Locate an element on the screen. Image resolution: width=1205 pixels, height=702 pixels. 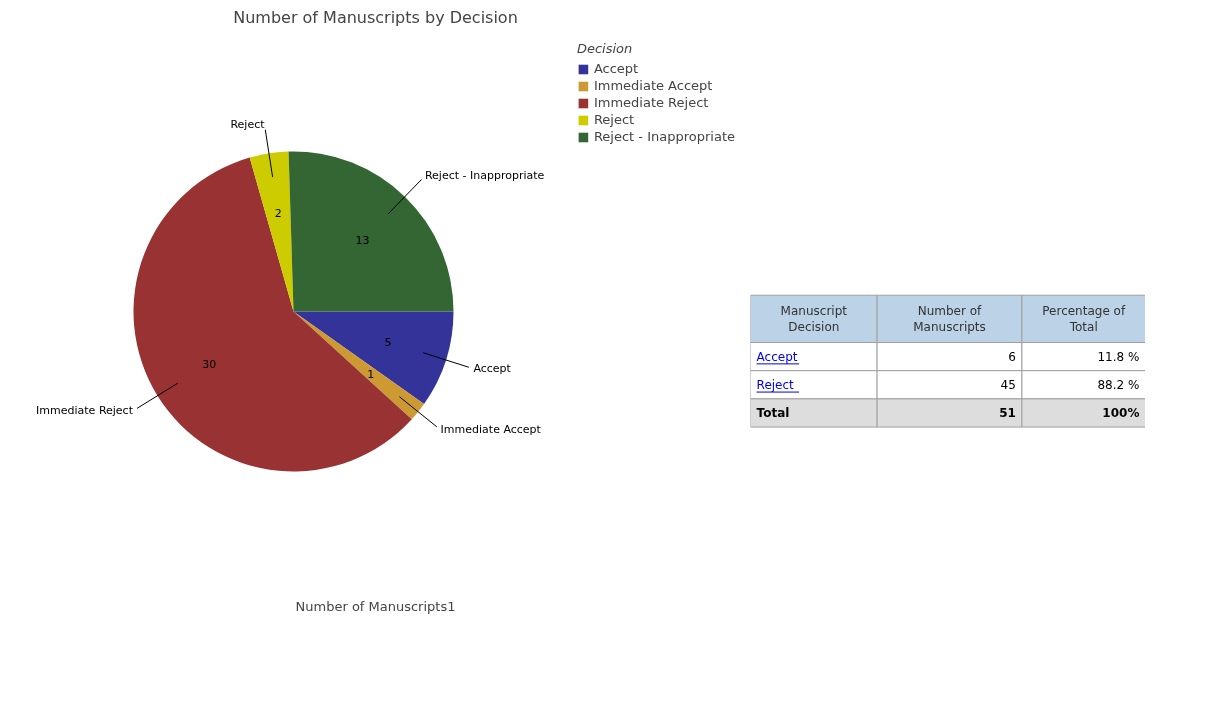
slice-label: Reject is located at coordinates (248, 125).